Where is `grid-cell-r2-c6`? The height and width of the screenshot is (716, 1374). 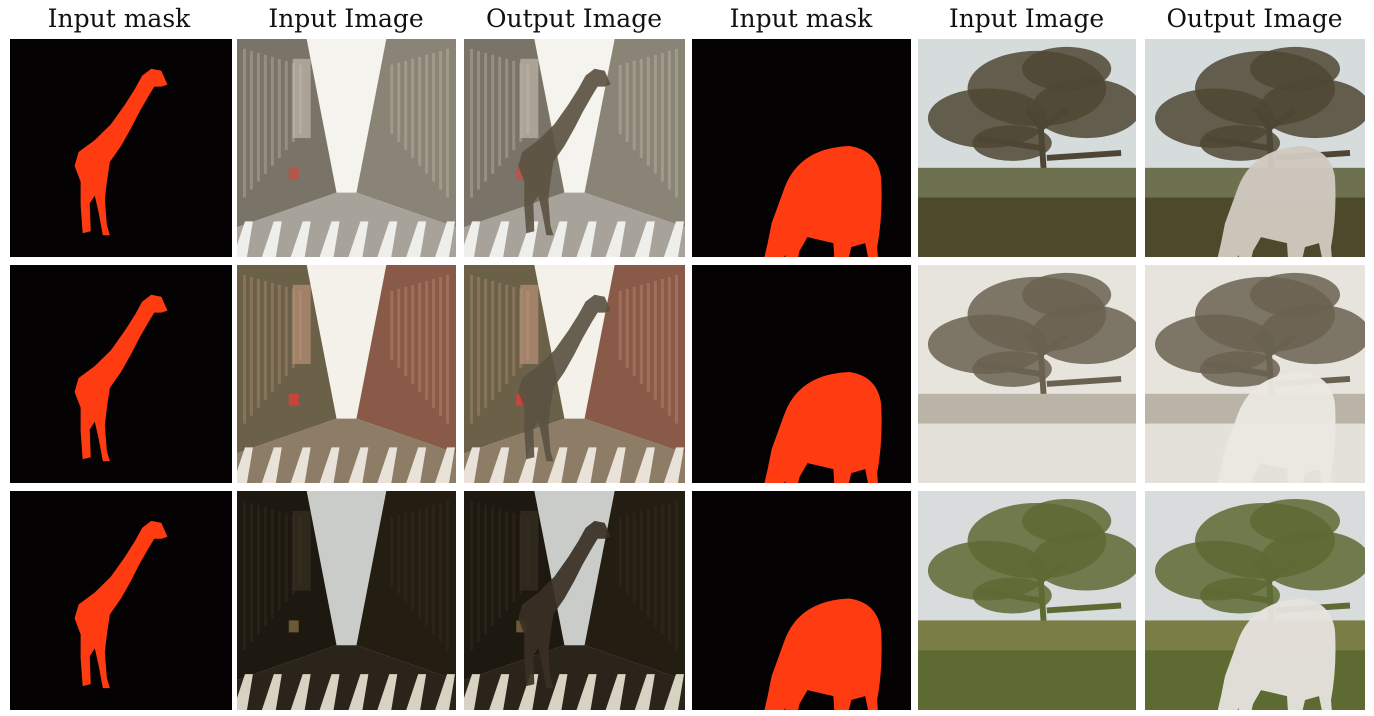
grid-cell-r2-c6 is located at coordinates (1255, 374).